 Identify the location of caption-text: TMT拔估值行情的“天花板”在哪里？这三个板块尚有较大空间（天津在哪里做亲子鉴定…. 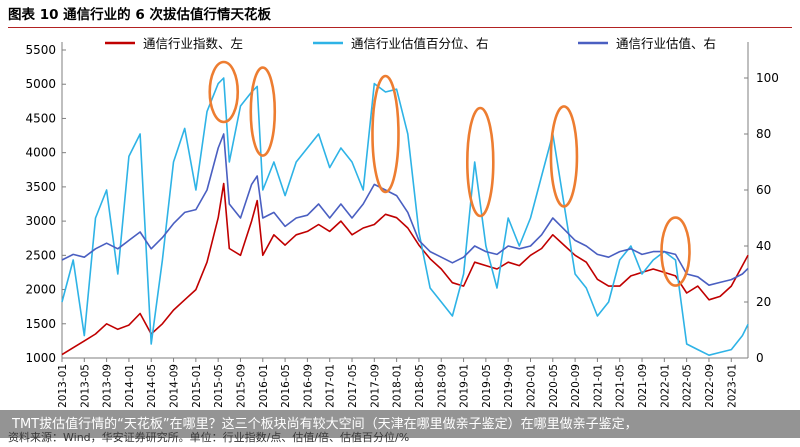
(325, 424).